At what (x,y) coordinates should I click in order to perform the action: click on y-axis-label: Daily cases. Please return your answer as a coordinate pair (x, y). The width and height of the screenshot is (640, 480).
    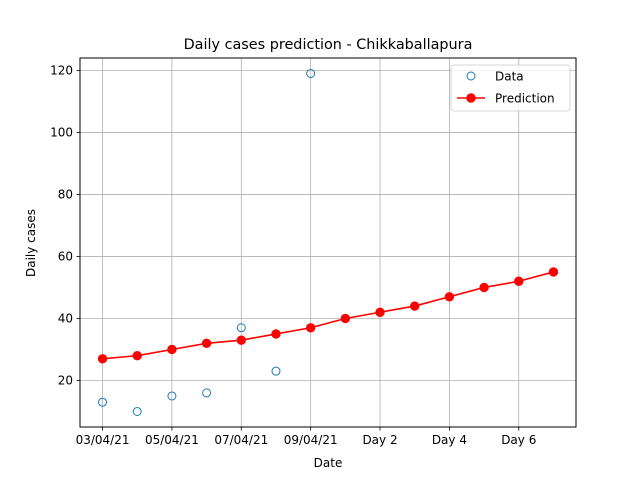
    Looking at the image, I should click on (31, 243).